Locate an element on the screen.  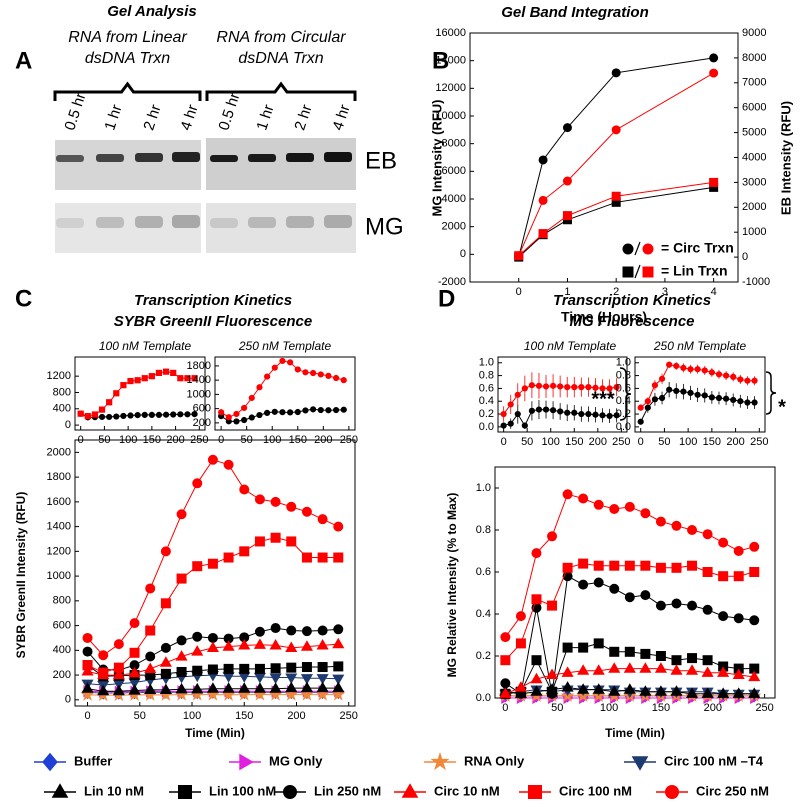
y-tick-label: 0.2 is located at coordinates (483, 656).